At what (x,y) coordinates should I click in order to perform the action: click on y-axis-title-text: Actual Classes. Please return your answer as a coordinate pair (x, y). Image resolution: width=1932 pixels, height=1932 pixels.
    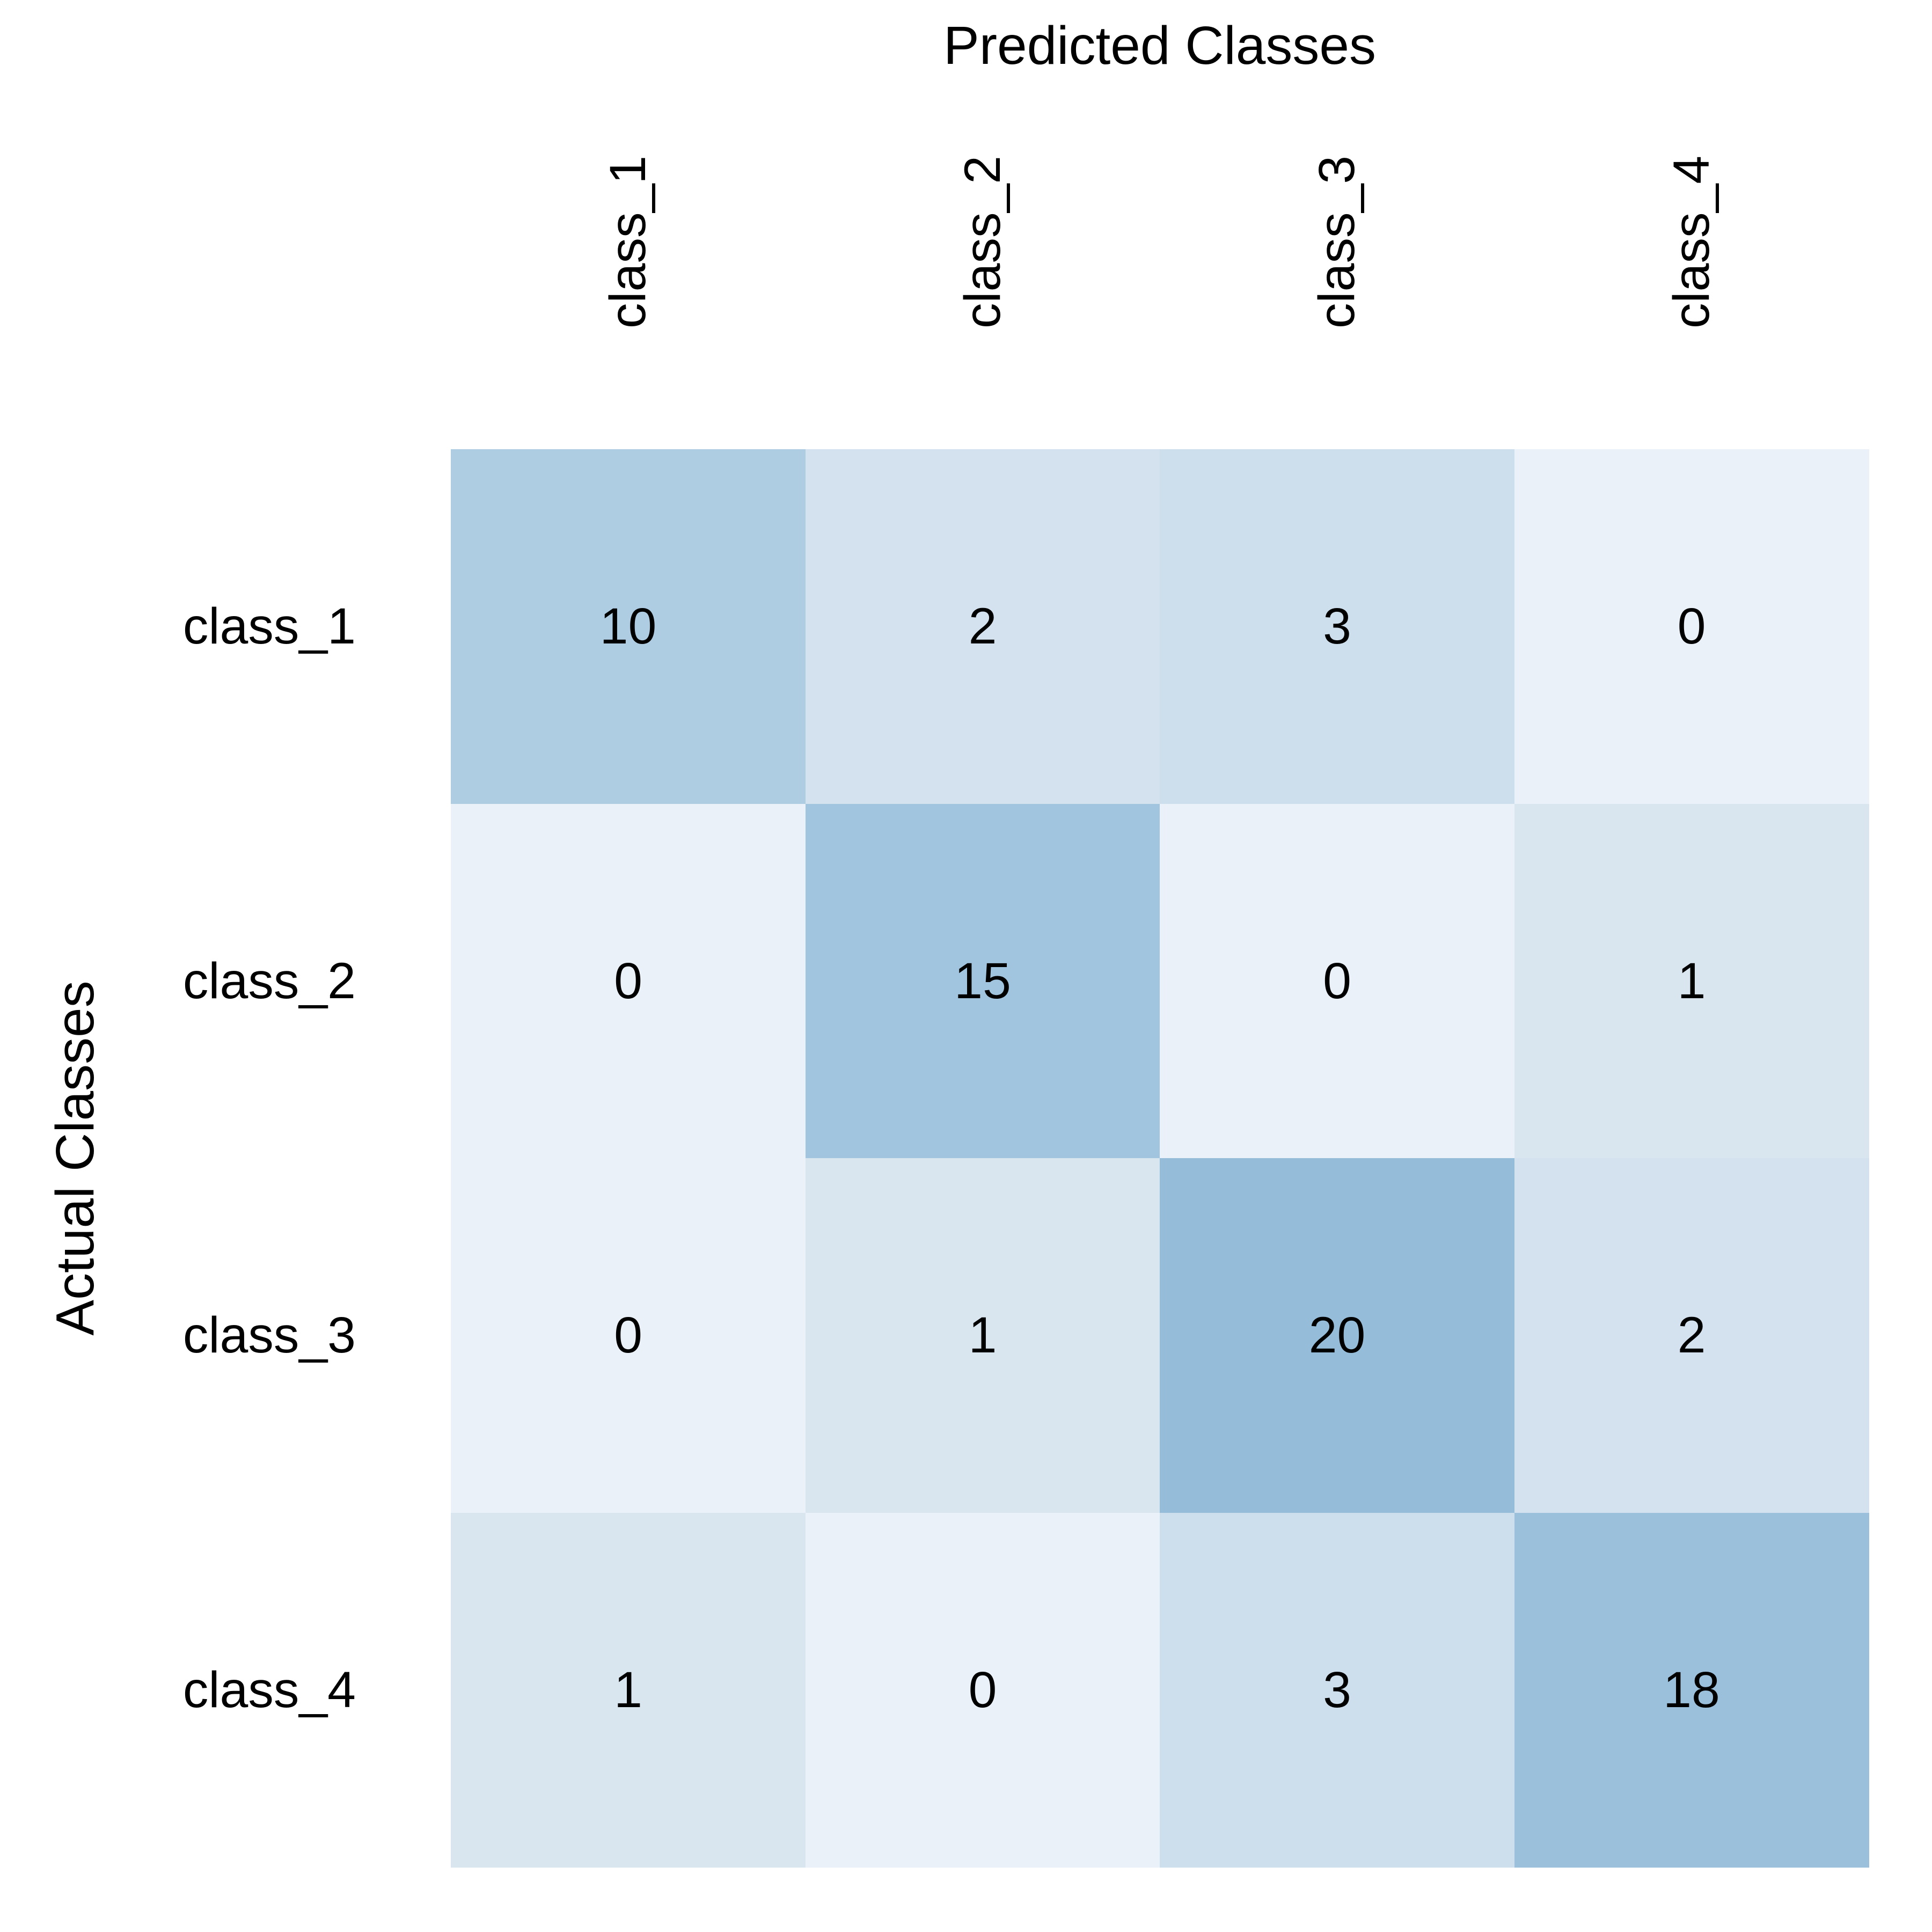
    Looking at the image, I should click on (75, 1158).